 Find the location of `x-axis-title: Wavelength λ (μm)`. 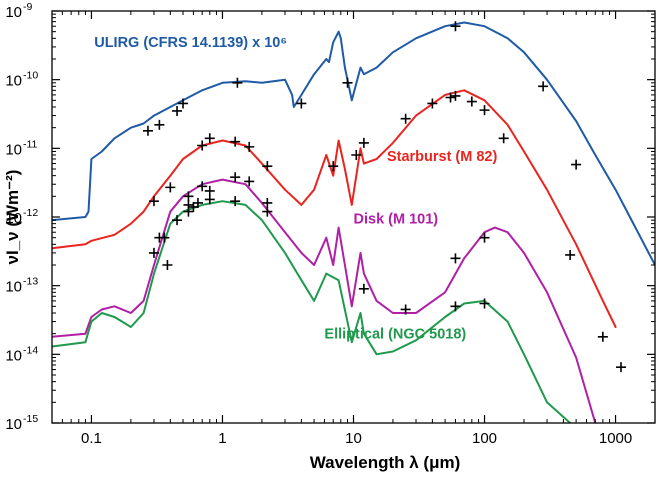

x-axis-title: Wavelength λ (μm) is located at coordinates (385, 462).